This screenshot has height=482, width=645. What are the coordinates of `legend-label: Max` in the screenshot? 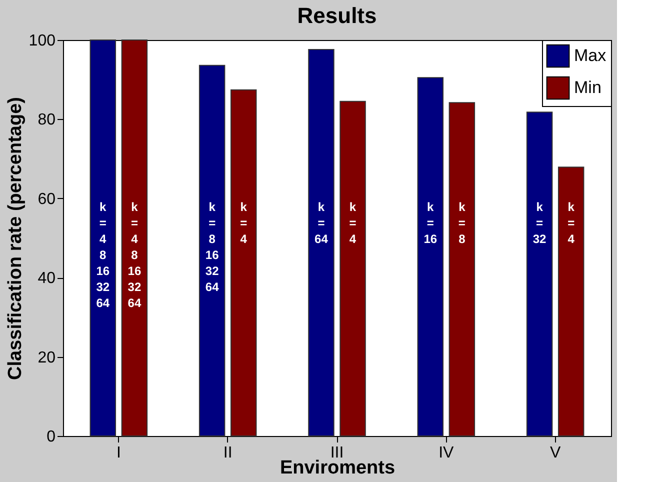 It's located at (590, 55).